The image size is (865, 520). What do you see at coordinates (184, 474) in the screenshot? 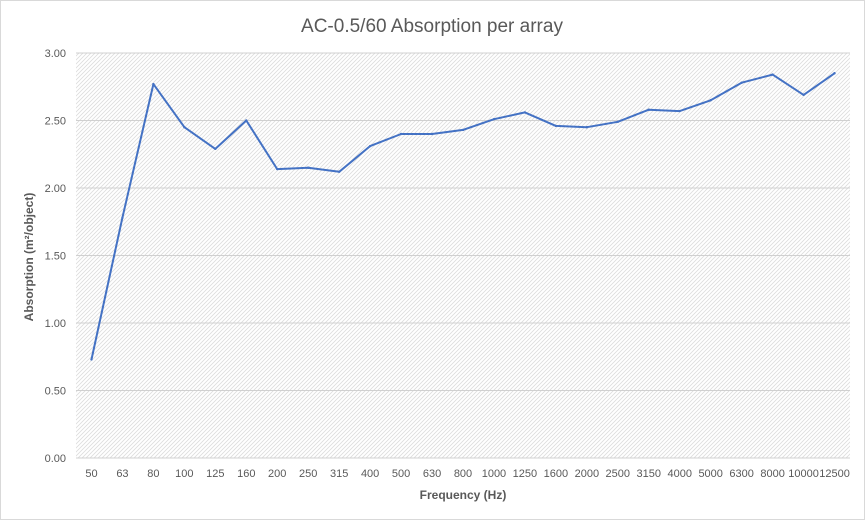
I see `x-tick-label: 100` at bounding box center [184, 474].